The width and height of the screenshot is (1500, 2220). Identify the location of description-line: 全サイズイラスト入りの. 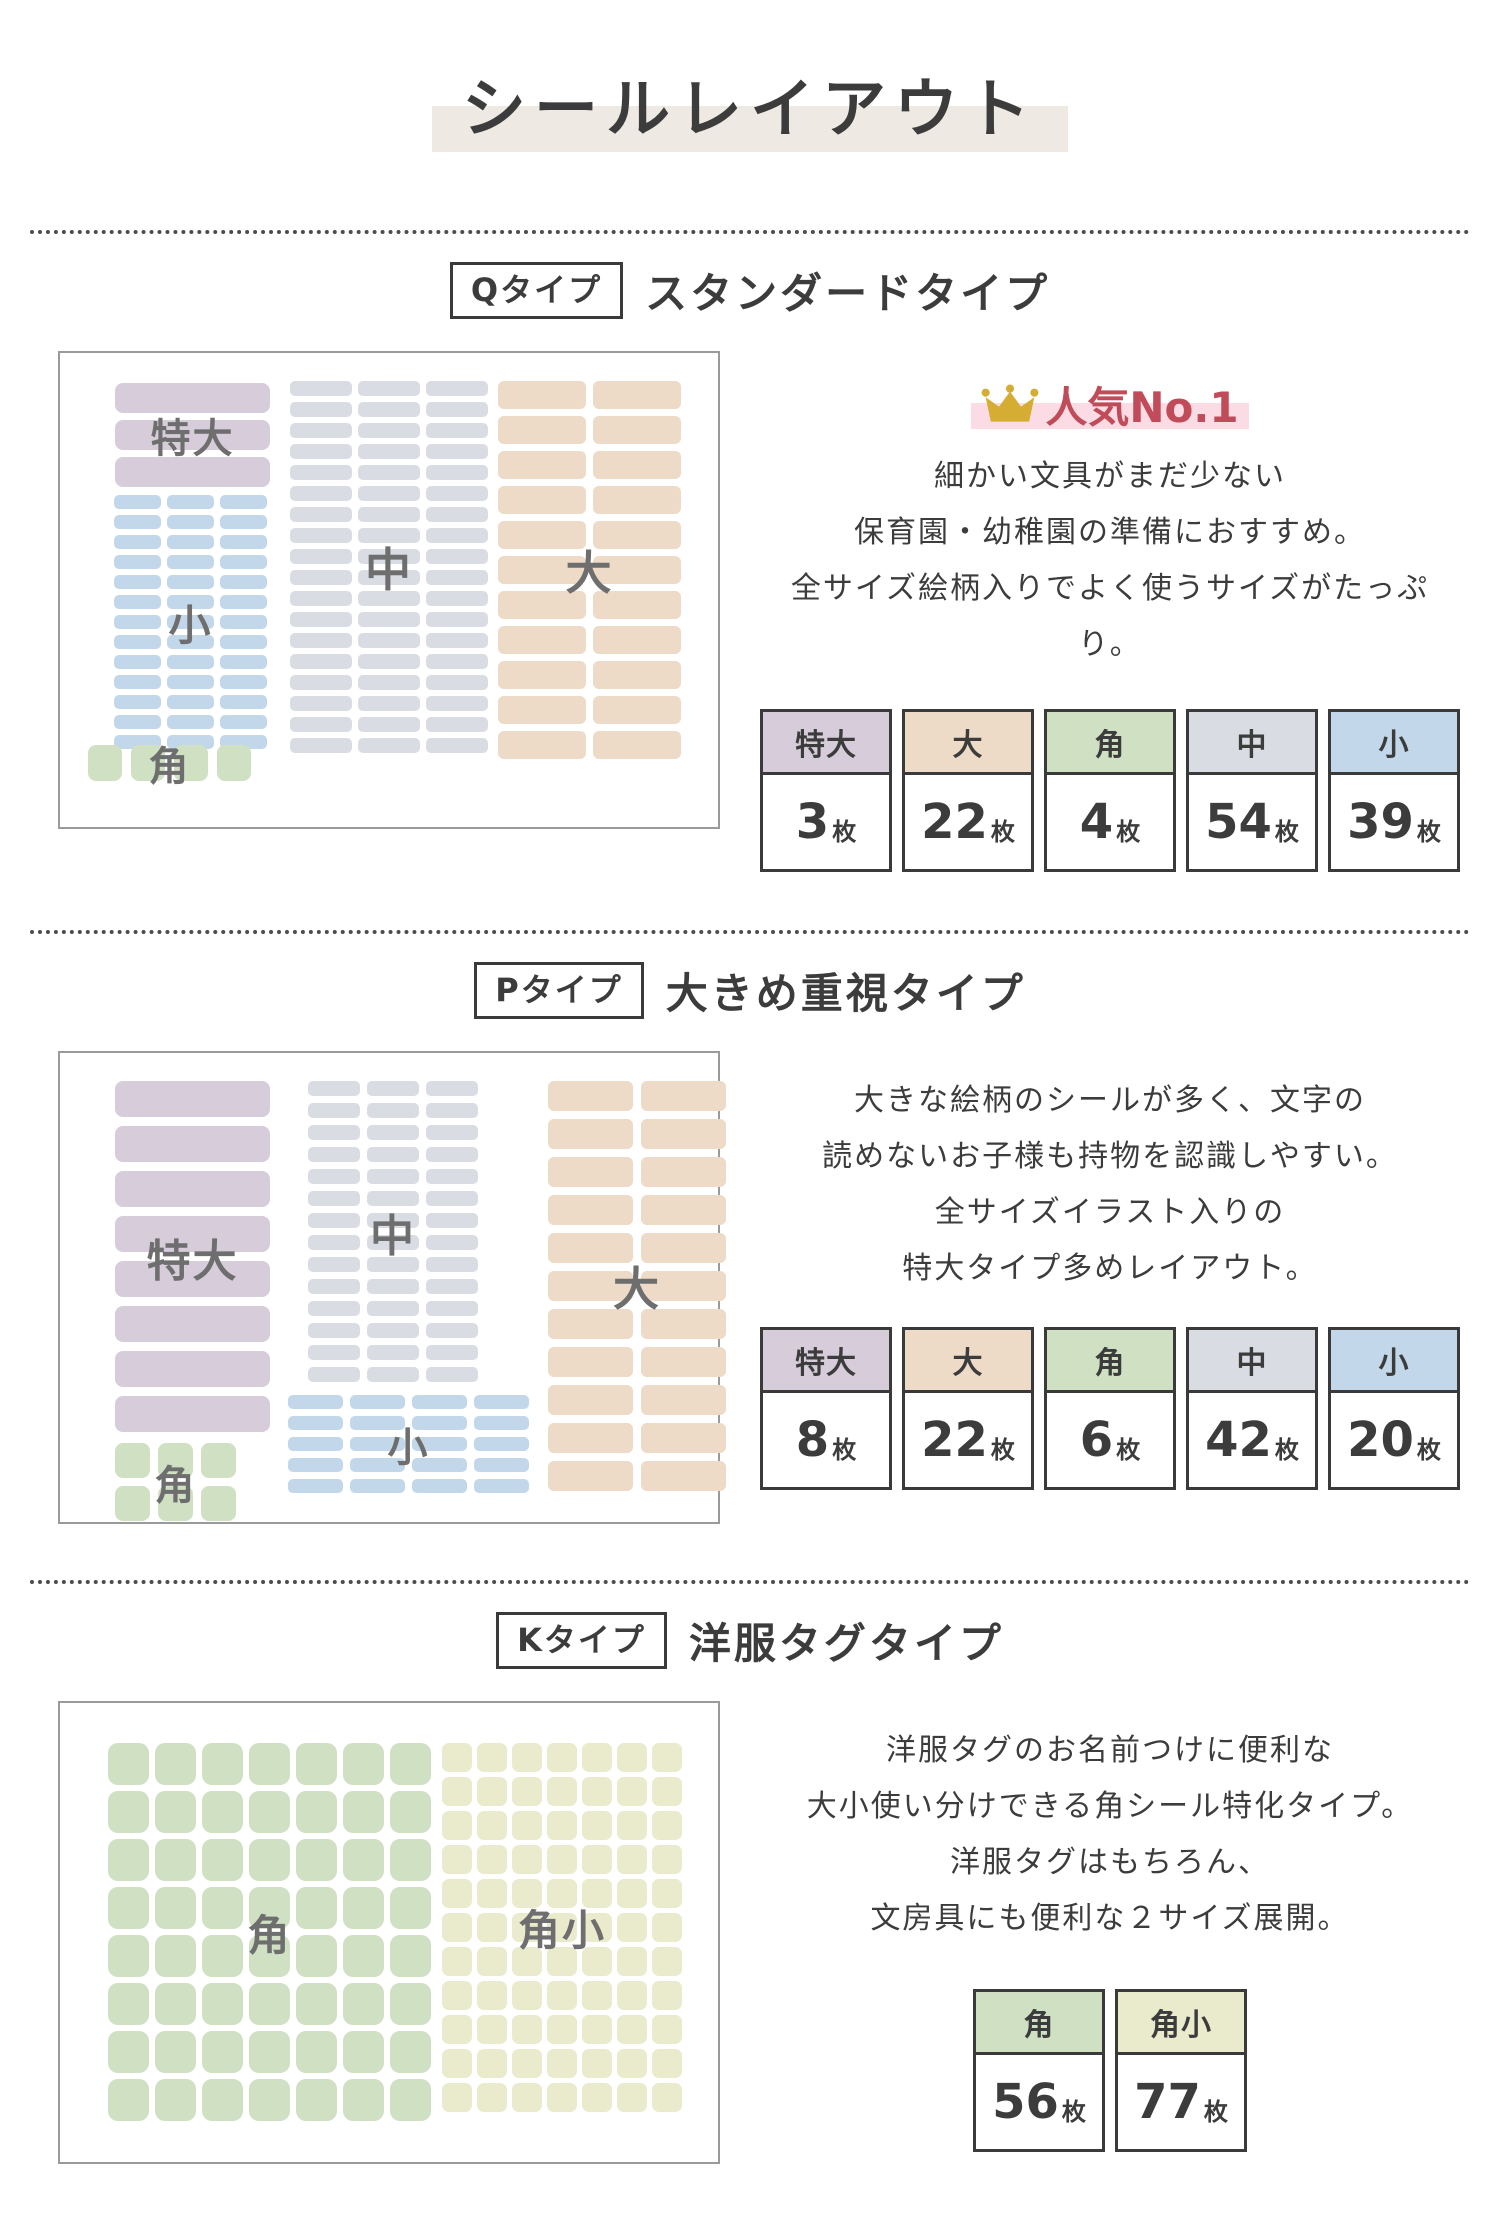
(1110, 1212).